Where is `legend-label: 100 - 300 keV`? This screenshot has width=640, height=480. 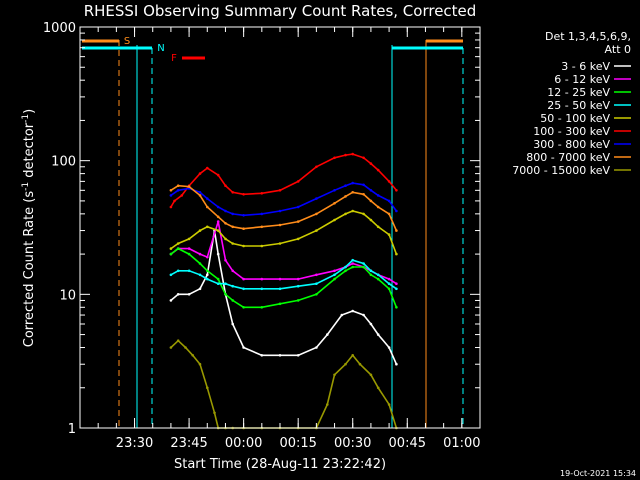
legend-label: 100 - 300 keV is located at coordinates (571, 131).